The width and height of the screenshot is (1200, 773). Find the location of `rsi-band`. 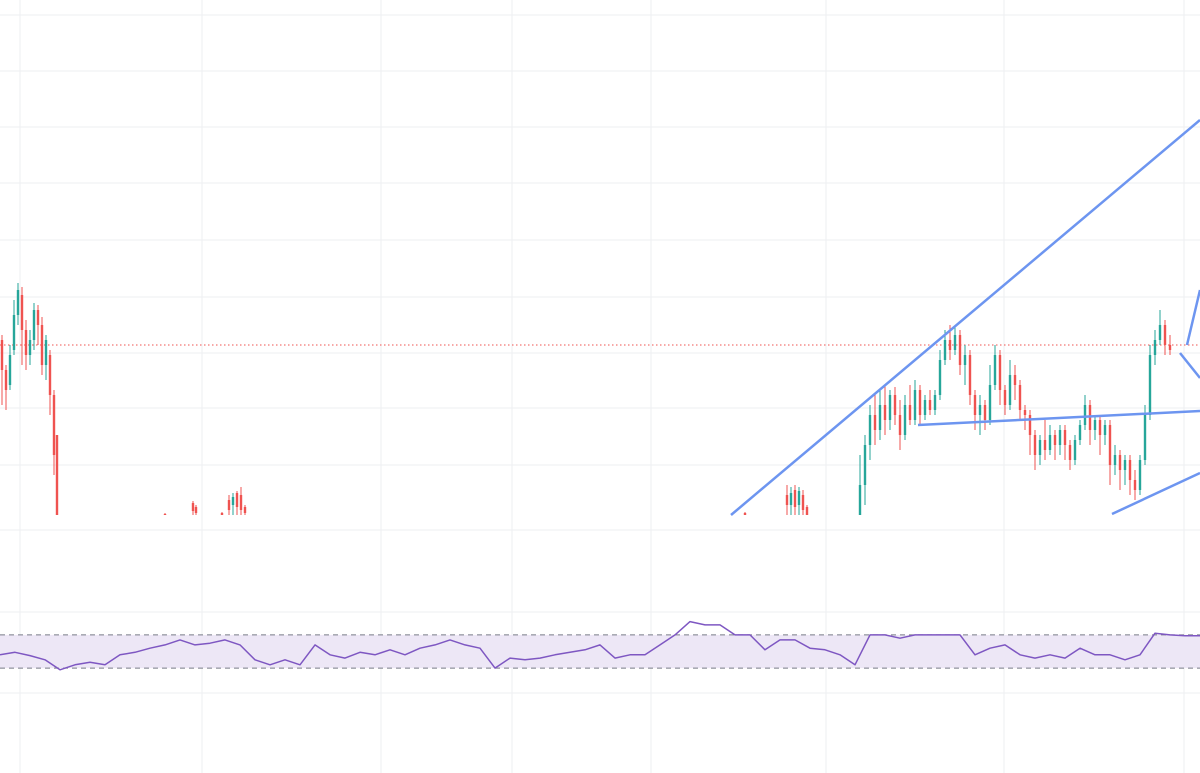

rsi-band is located at coordinates (600, 651).